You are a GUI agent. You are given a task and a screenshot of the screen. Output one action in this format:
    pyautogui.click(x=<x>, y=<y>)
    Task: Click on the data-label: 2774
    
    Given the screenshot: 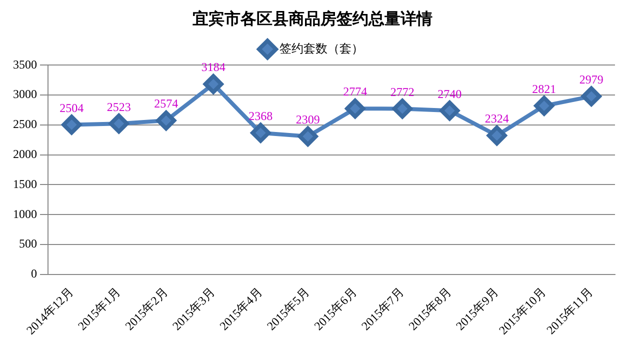 What is the action you would take?
    pyautogui.click(x=355, y=91)
    